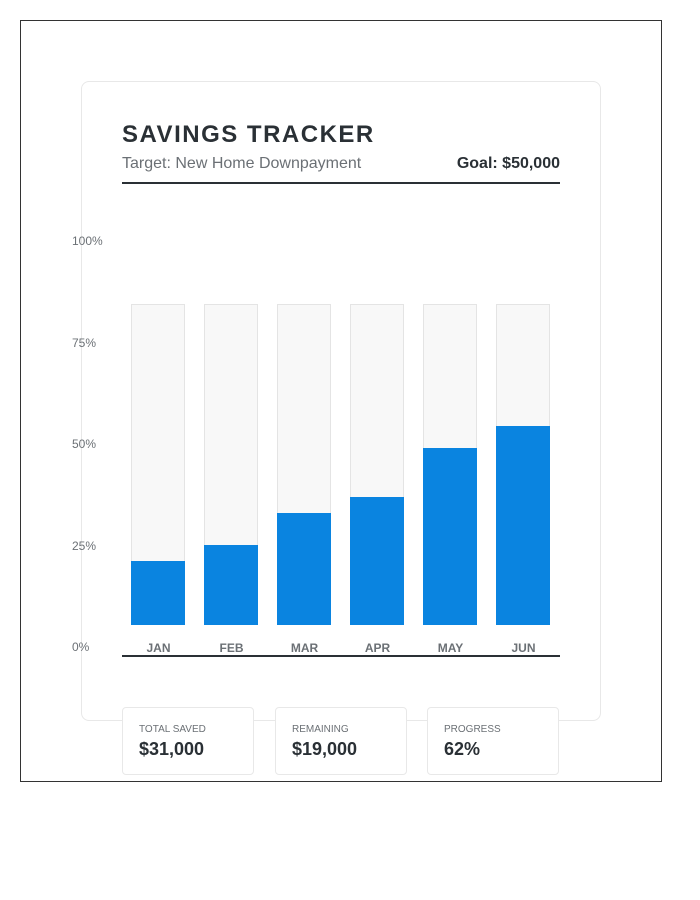 Image resolution: width=700 pixels, height=900 pixels. Describe the element at coordinates (523, 648) in the screenshot. I see `x-tick-label: JUN` at that location.